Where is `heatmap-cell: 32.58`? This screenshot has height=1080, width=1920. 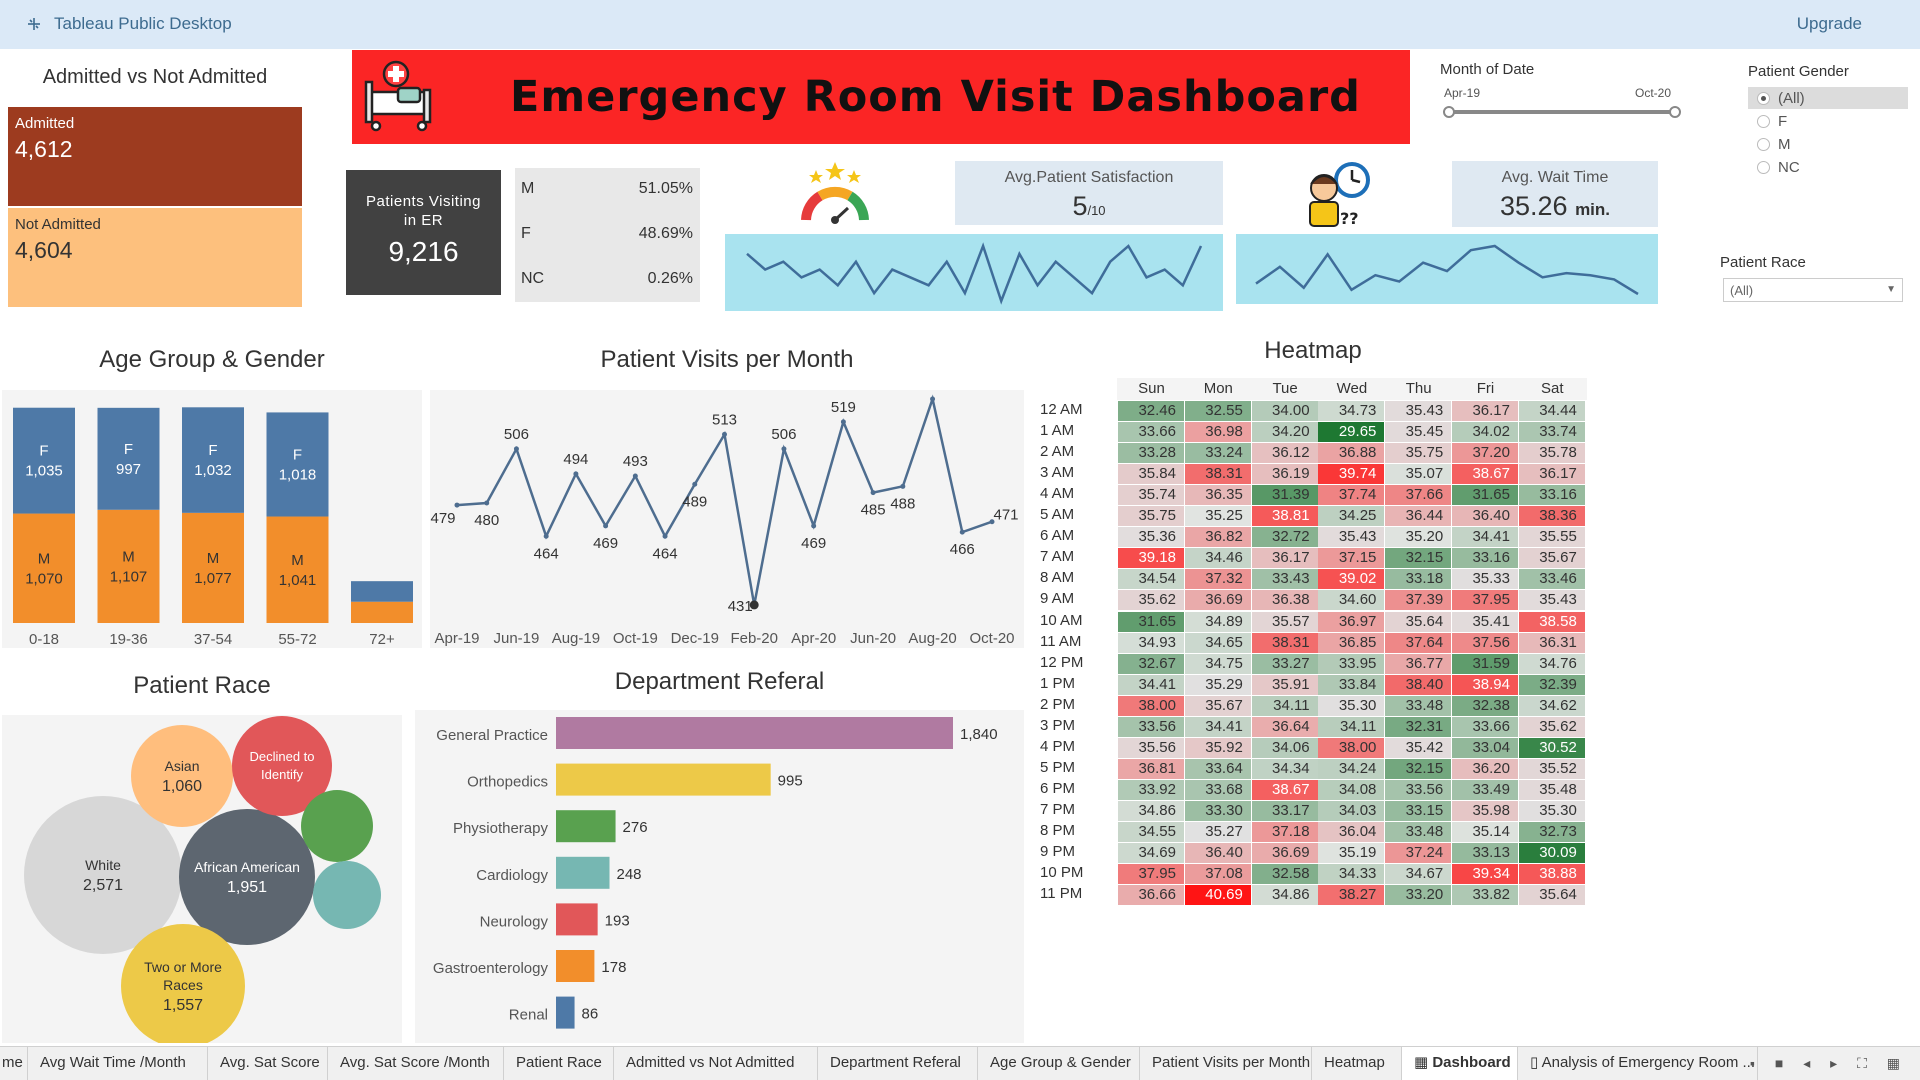 heatmap-cell: 32.58 is located at coordinates (1284, 874).